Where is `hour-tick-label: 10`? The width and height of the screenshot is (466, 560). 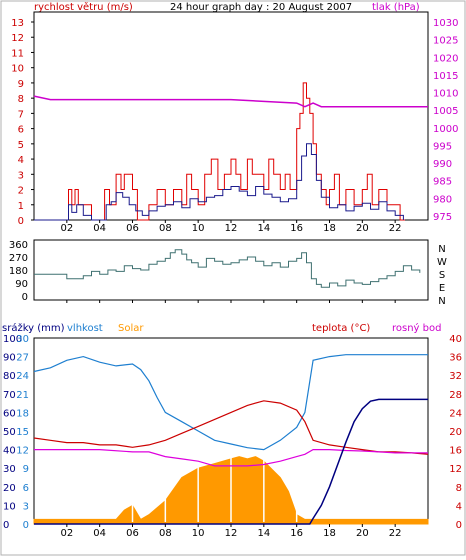 hour-tick-label: 10 is located at coordinates (198, 228).